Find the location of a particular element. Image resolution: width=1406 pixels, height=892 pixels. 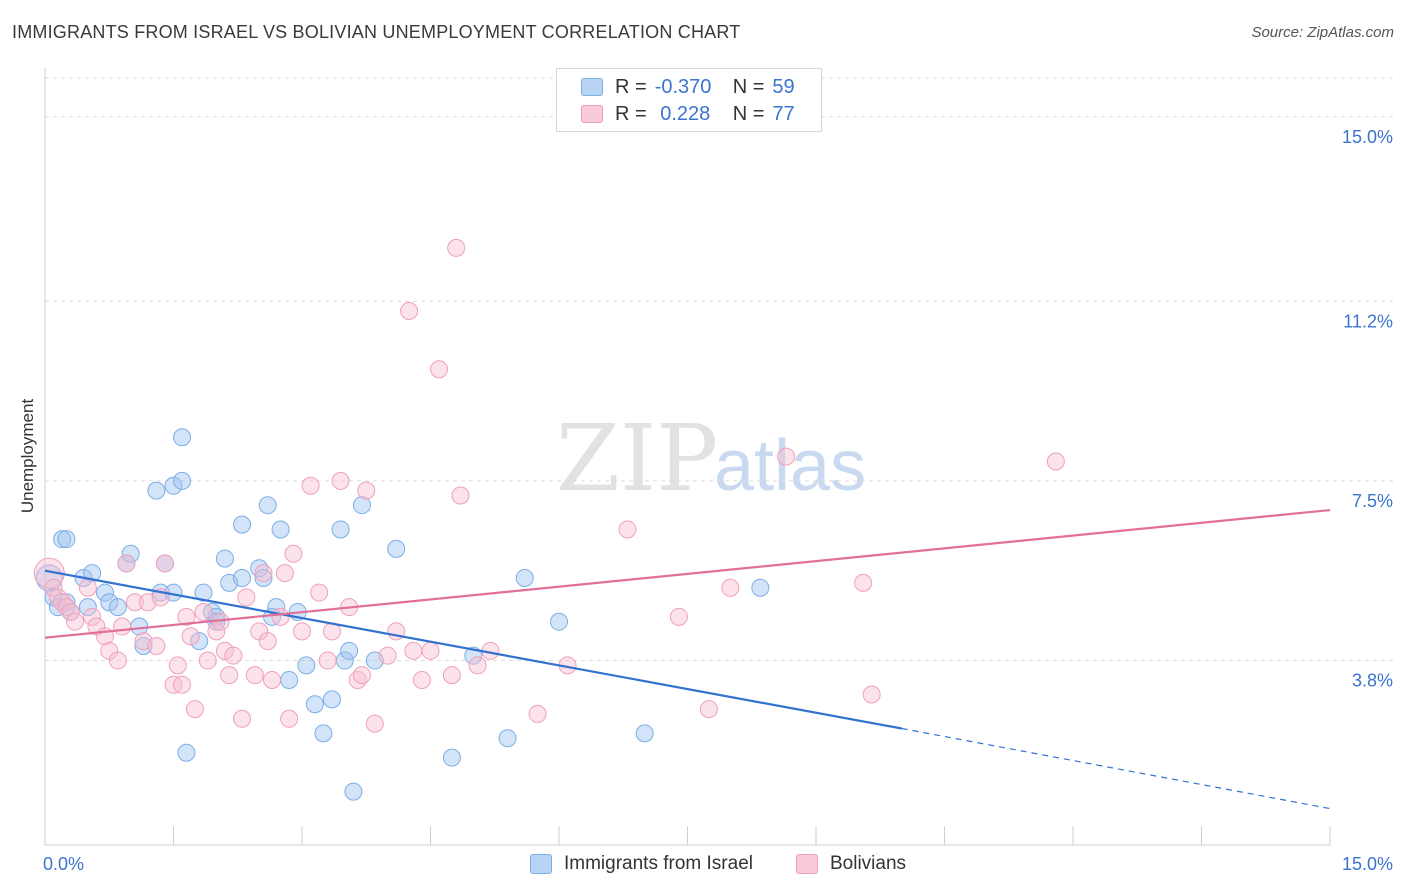

x-tick-label-min: 0.0% is located at coordinates (63, 864).